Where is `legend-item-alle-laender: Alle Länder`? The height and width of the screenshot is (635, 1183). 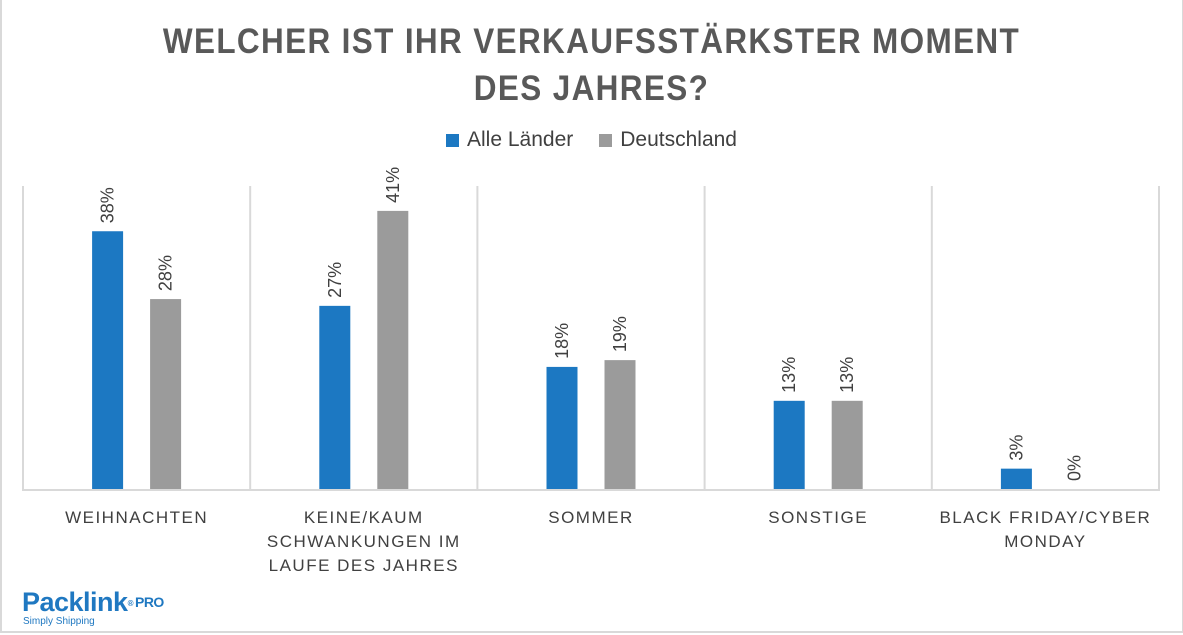
legend-item-alle-laender: Alle Länder is located at coordinates (509, 140).